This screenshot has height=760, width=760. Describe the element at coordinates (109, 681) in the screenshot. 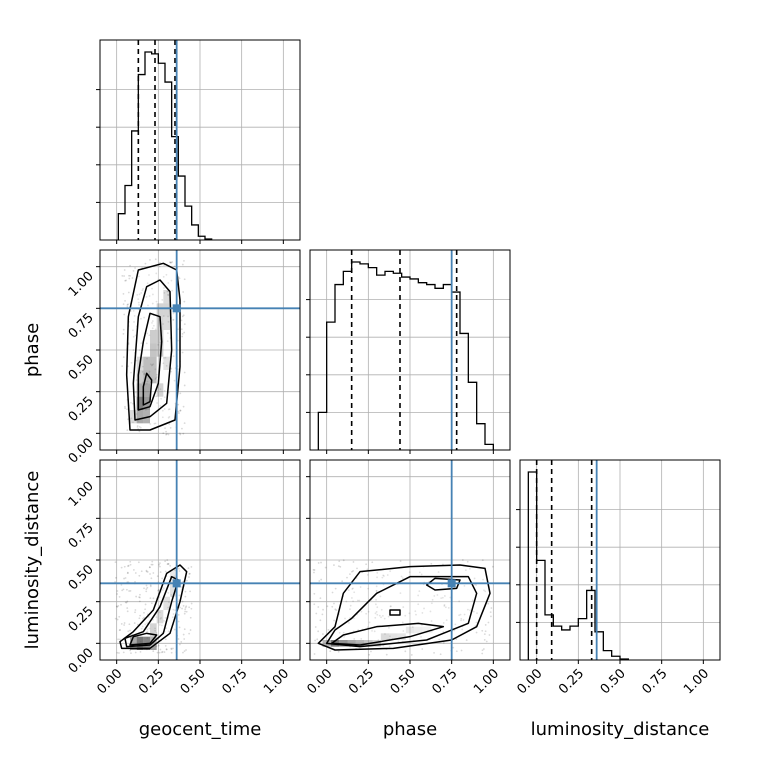

I see `xtick-label-geocent_time-vs-luminosity_distance-0: 0.00` at that location.